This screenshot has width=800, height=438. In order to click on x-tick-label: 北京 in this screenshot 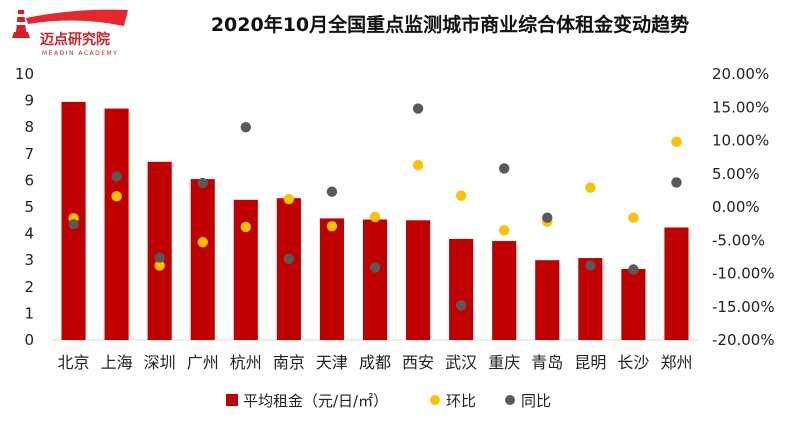, I will do `click(74, 362)`.